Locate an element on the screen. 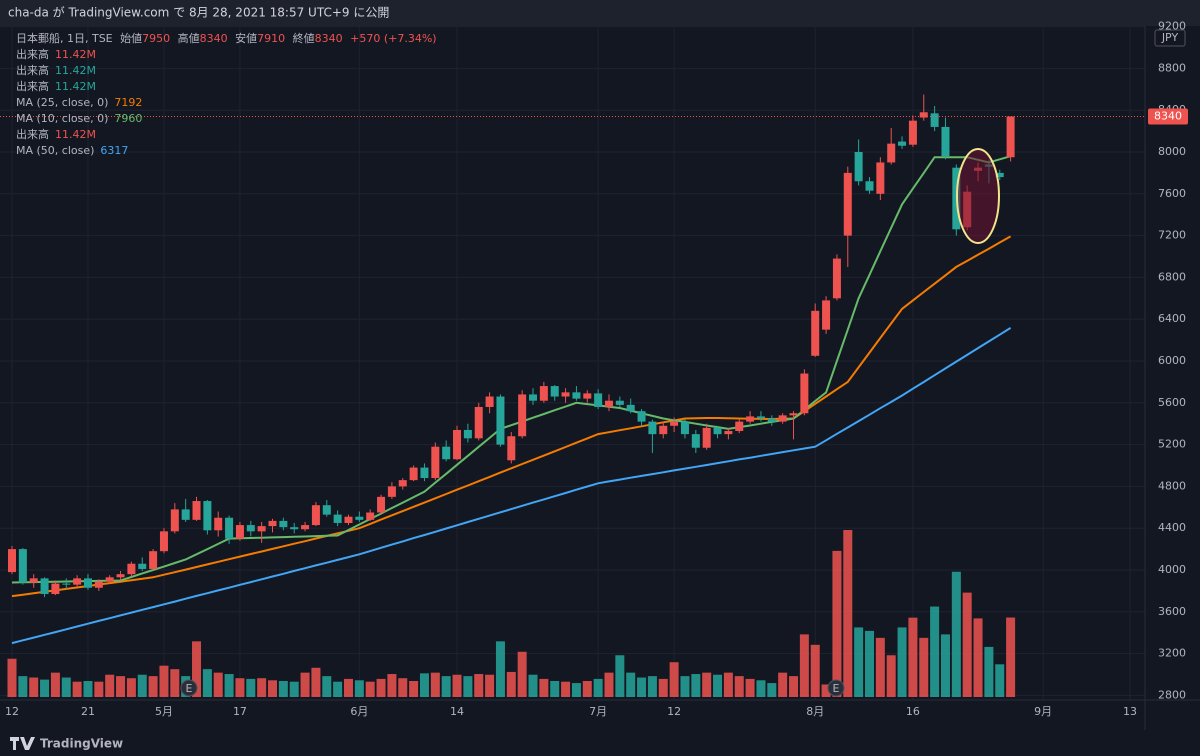  y-tick-label: 9200 is located at coordinates (1172, 26).